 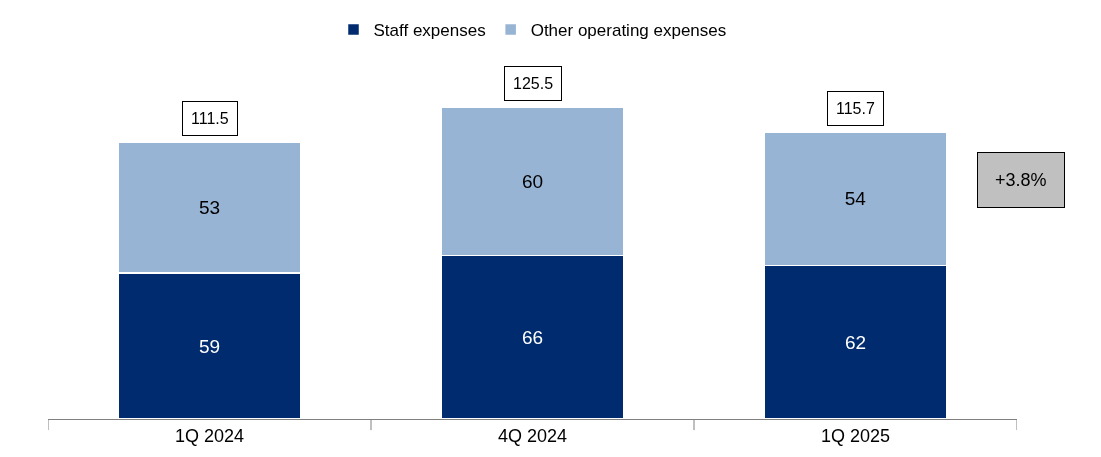 What do you see at coordinates (1021, 180) in the screenshot?
I see `annotation: +3.8%` at bounding box center [1021, 180].